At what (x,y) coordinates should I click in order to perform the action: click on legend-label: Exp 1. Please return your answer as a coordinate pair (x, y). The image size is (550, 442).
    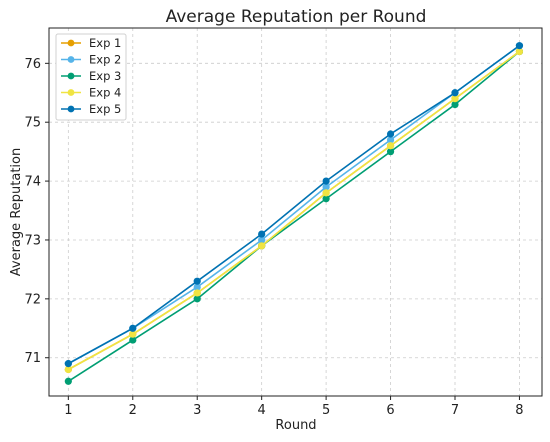
    Looking at the image, I should click on (105, 43).